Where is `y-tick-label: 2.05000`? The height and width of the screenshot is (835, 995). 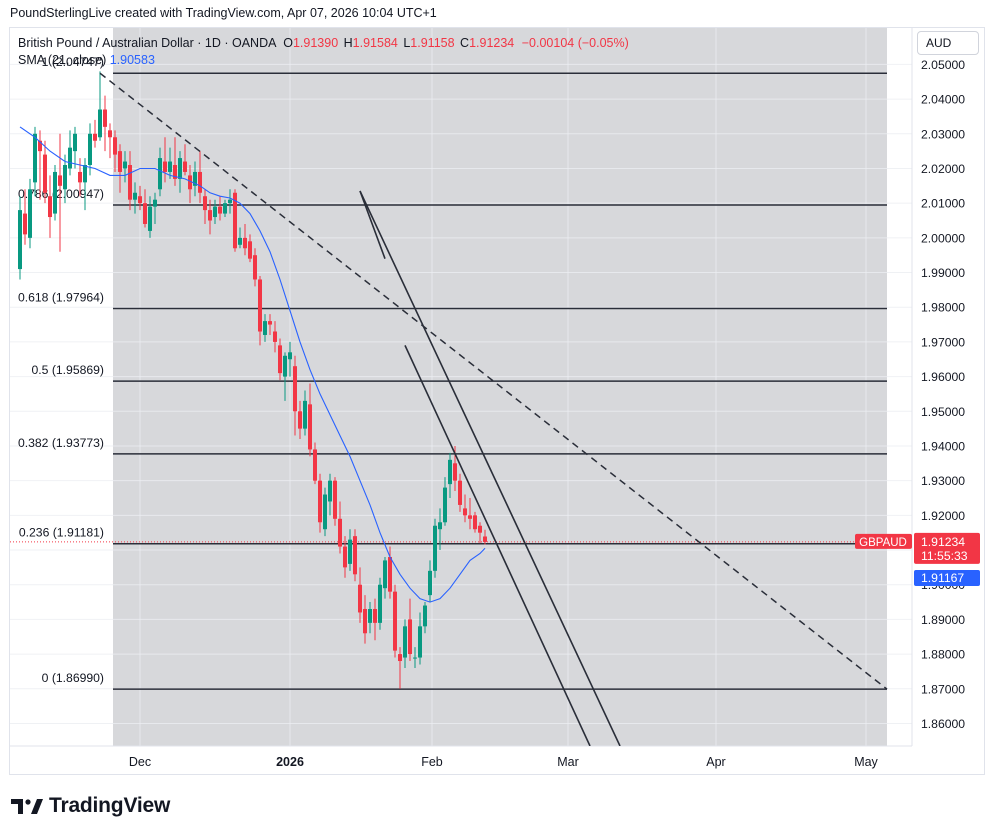
y-tick-label: 2.05000 is located at coordinates (943, 65).